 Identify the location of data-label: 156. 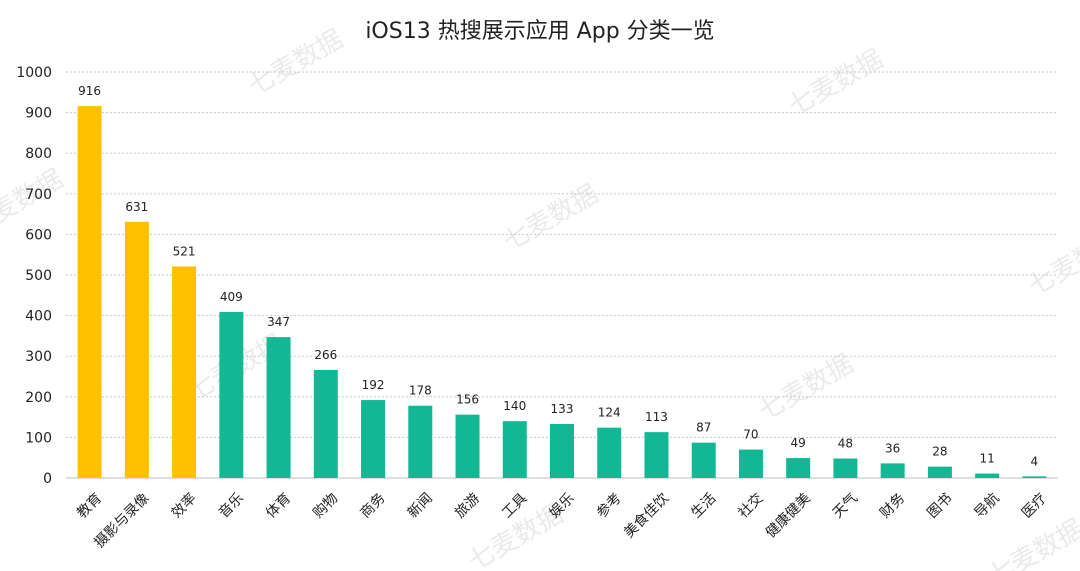
(467, 400).